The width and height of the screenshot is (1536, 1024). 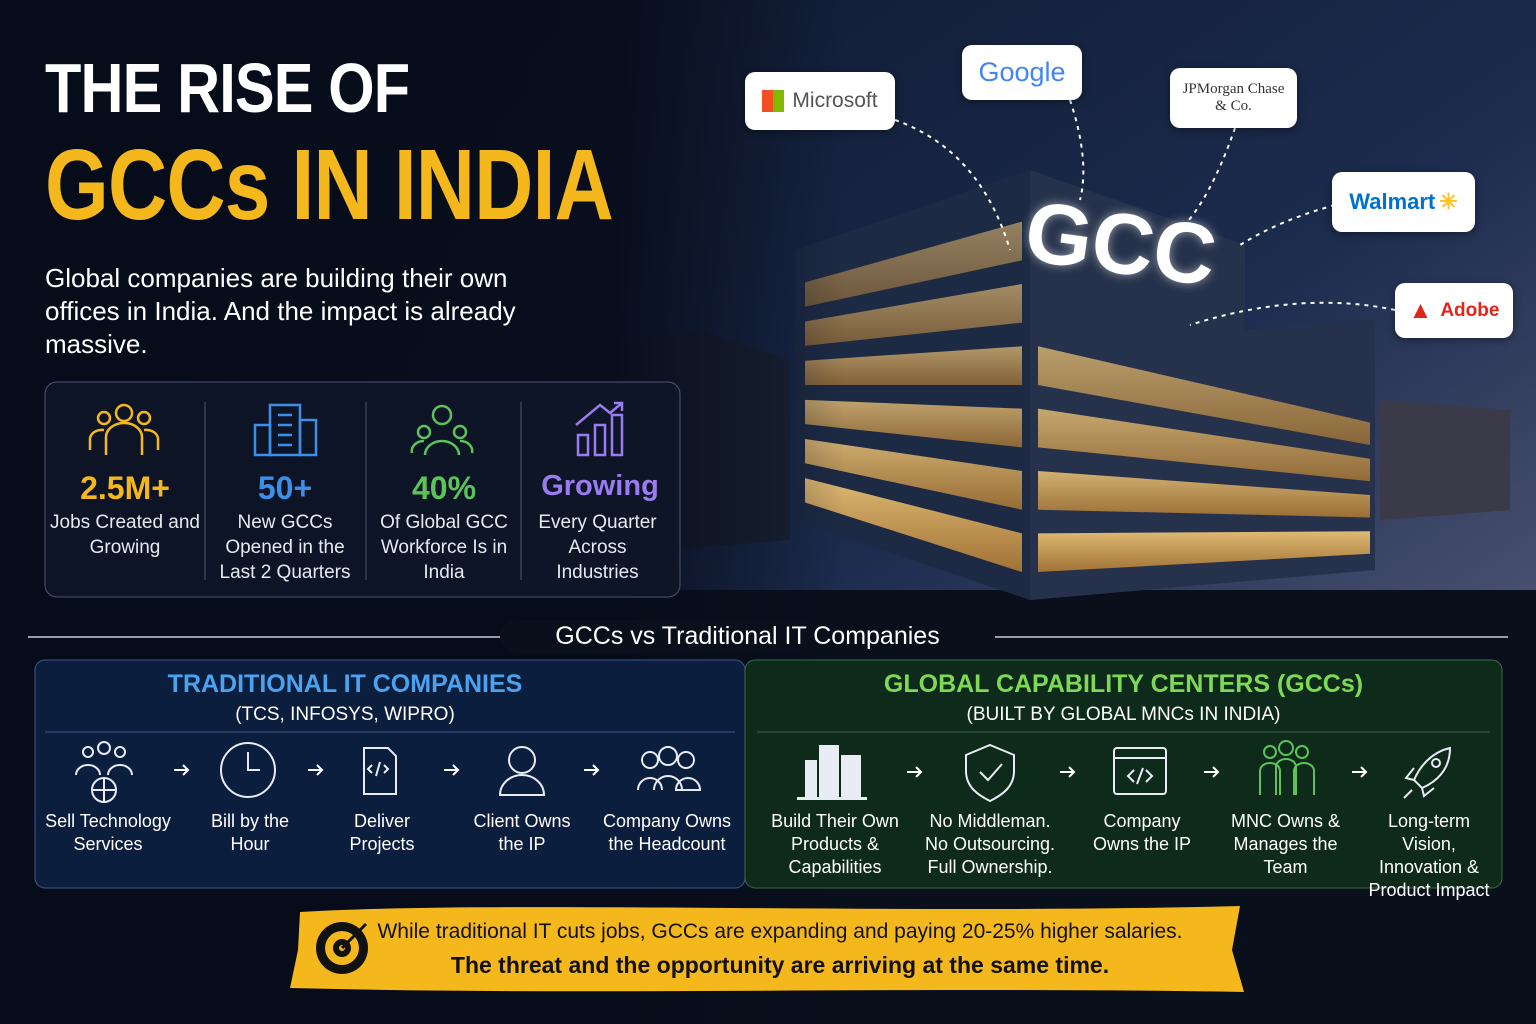 I want to click on panel-title: TRADITIONAL IT COMPANIES, so click(x=345, y=684).